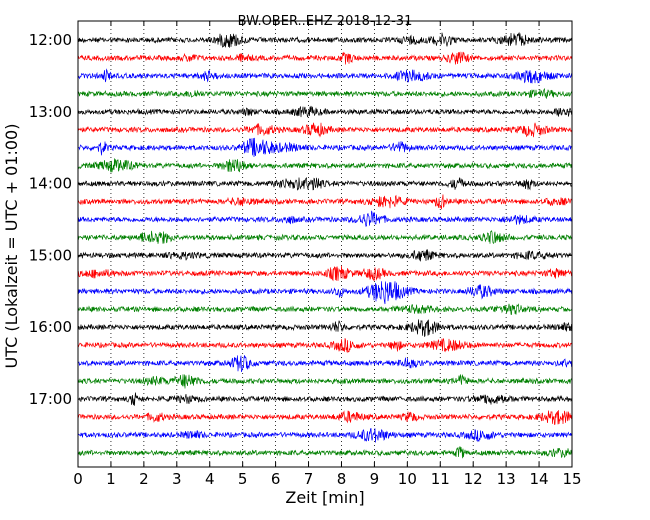 The height and width of the screenshot is (520, 650). I want to click on x-tick-label: 0, so click(78, 479).